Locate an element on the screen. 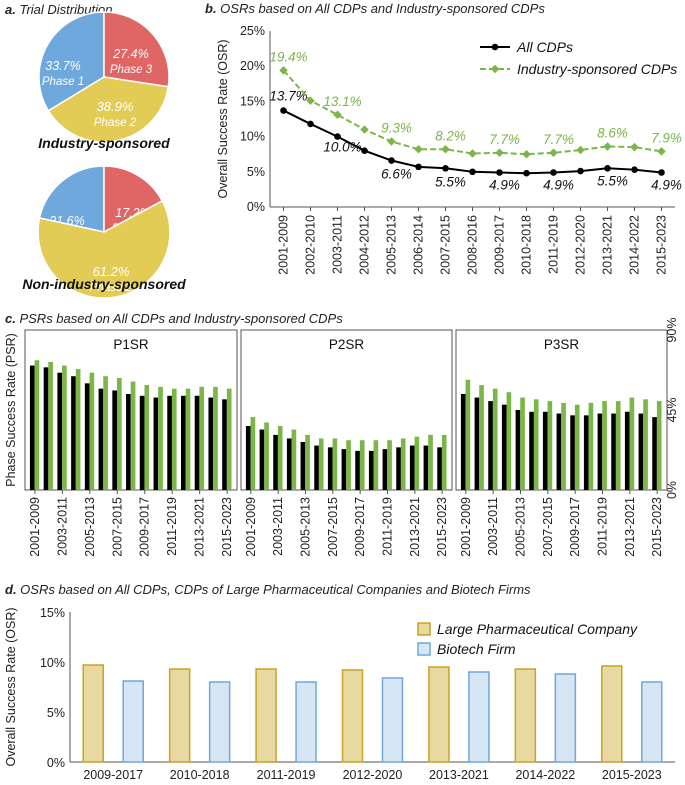 The image size is (685, 785). all-cdps-data-label: 5.5% is located at coordinates (612, 180).